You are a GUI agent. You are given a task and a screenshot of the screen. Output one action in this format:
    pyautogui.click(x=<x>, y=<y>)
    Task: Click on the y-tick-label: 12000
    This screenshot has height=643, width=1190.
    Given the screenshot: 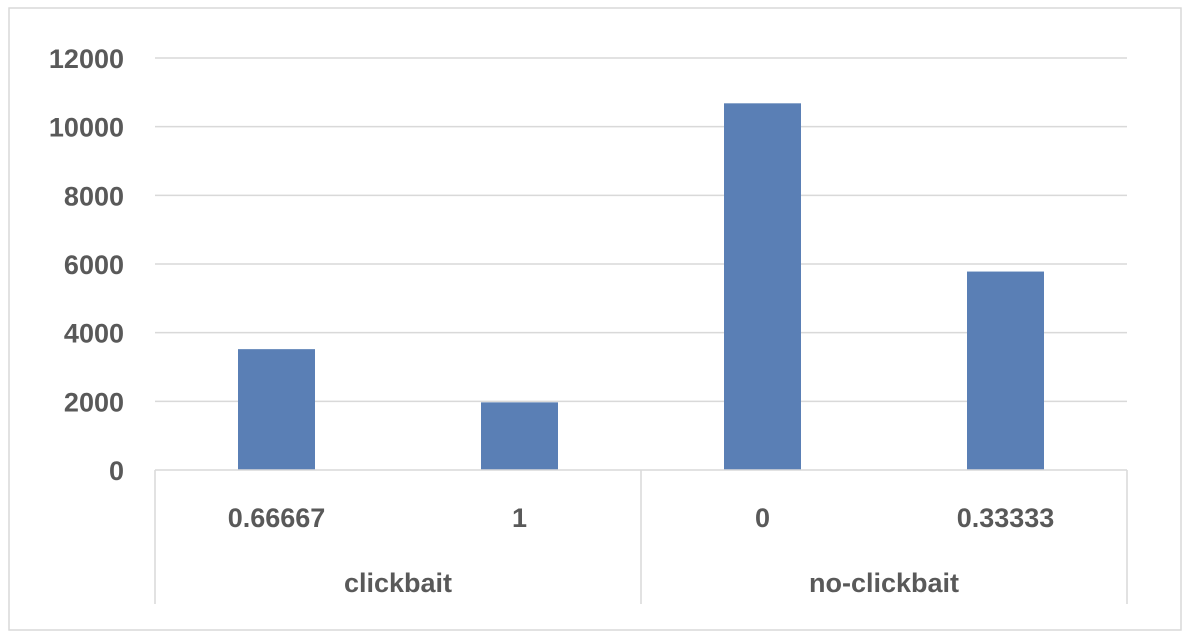 What is the action you would take?
    pyautogui.click(x=86, y=59)
    